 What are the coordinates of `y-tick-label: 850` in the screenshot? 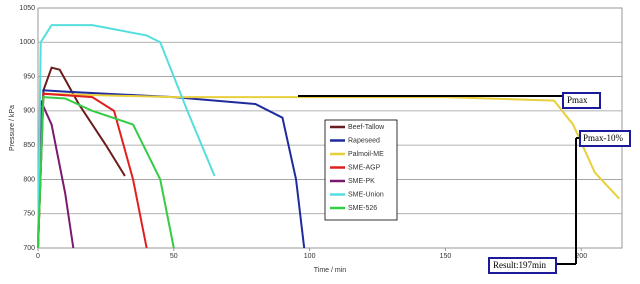 It's located at (29, 145).